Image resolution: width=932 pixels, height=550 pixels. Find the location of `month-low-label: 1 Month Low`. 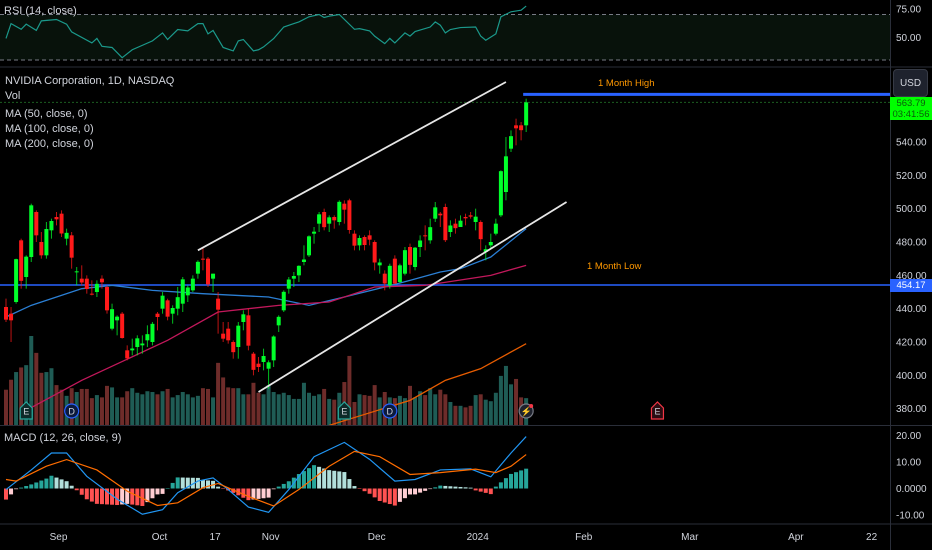

month-low-label: 1 Month Low is located at coordinates (614, 266).